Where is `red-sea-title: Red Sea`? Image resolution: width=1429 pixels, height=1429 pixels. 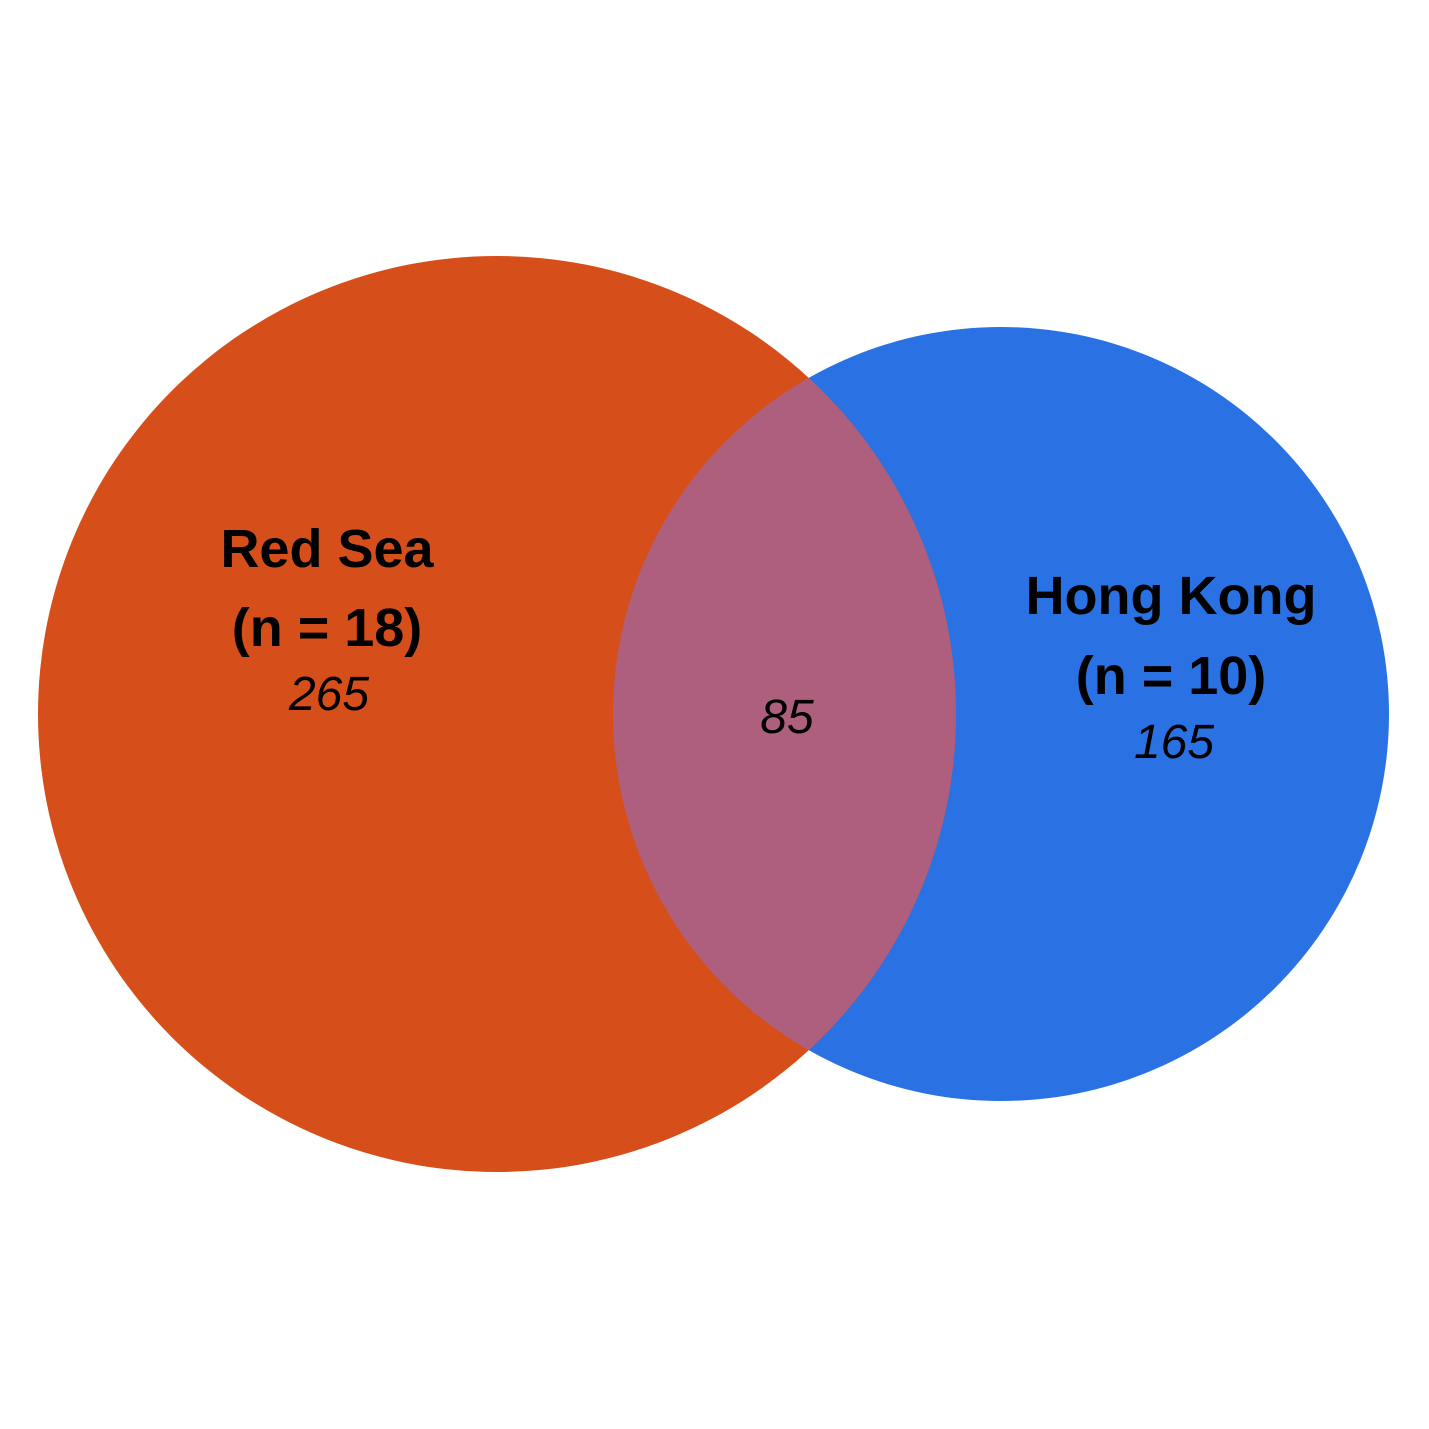 red-sea-title: Red Sea is located at coordinates (327, 549).